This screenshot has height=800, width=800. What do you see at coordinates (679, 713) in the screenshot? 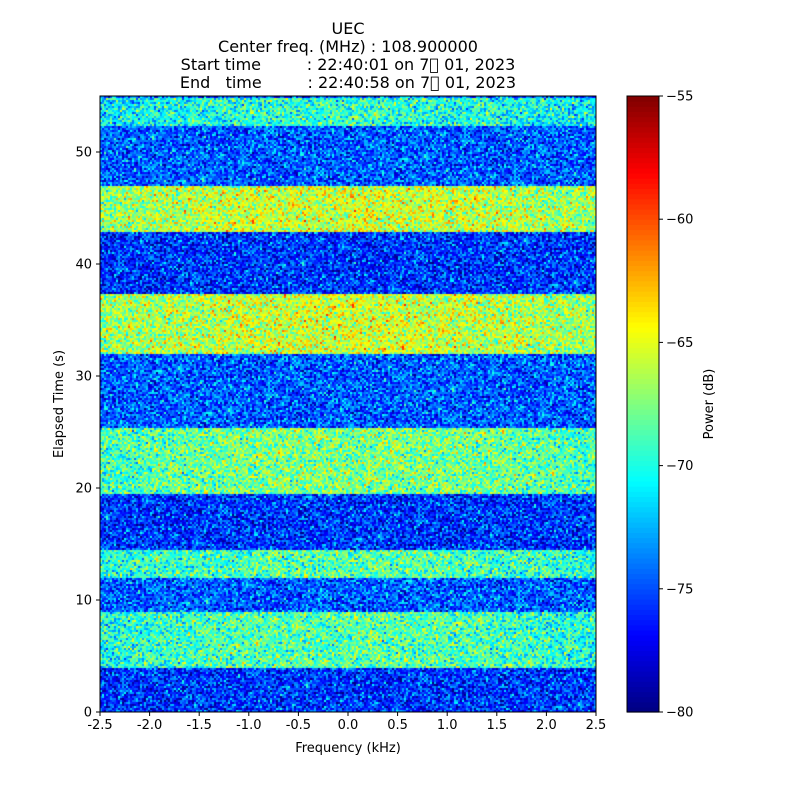
I see `colorbar-tick-label: −80` at bounding box center [679, 713].